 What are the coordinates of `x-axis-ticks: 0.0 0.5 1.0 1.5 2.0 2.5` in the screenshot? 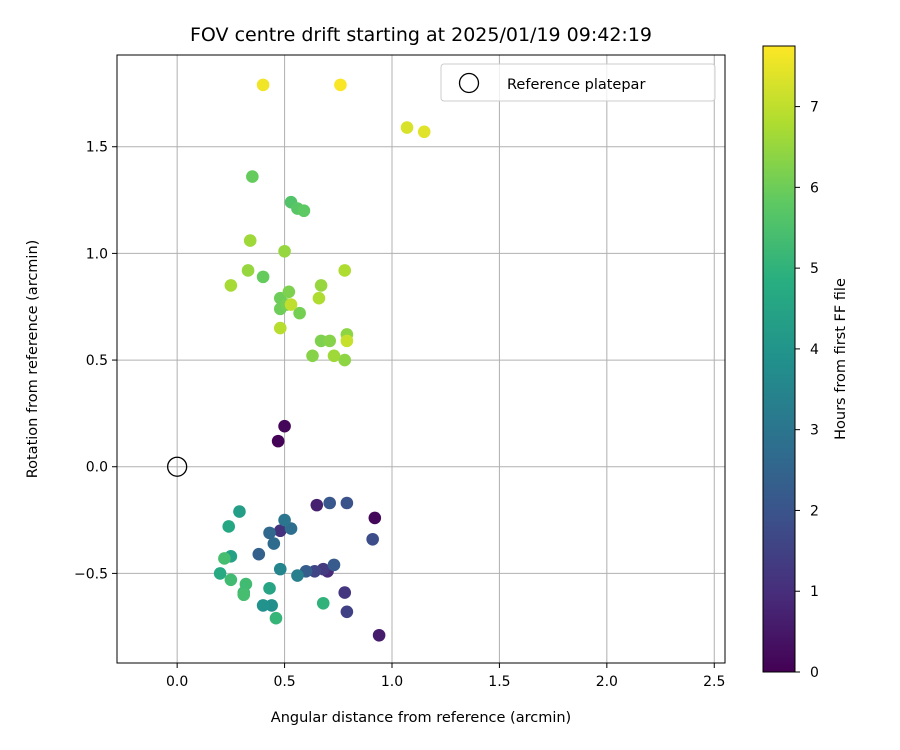 It's located at (445, 676).